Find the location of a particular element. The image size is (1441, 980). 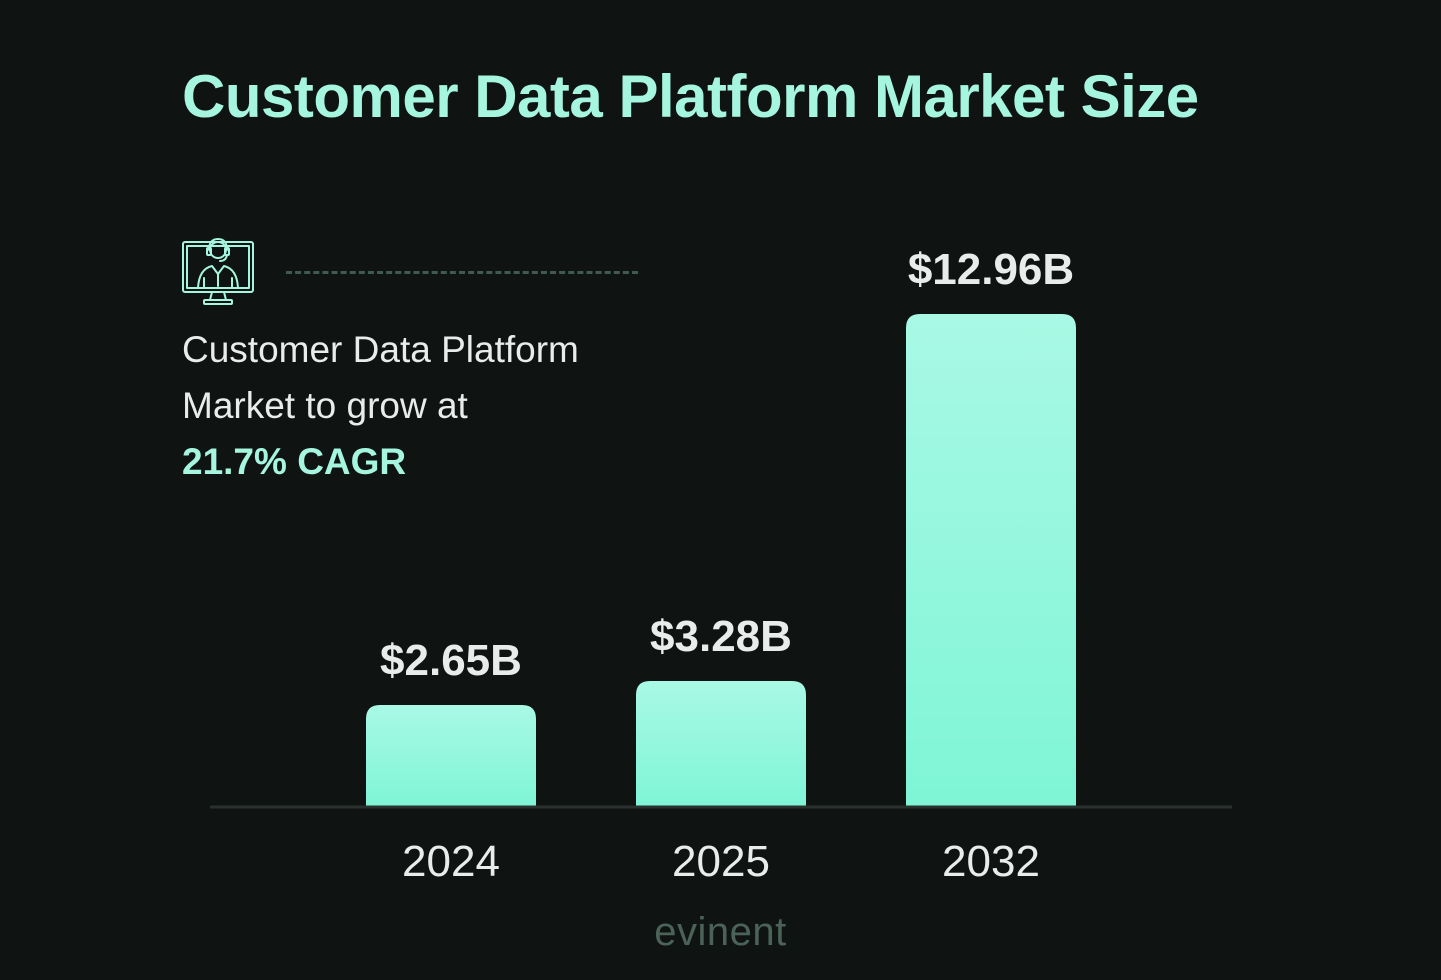

x-tick-label-2032: 2032 is located at coordinates (991, 861).